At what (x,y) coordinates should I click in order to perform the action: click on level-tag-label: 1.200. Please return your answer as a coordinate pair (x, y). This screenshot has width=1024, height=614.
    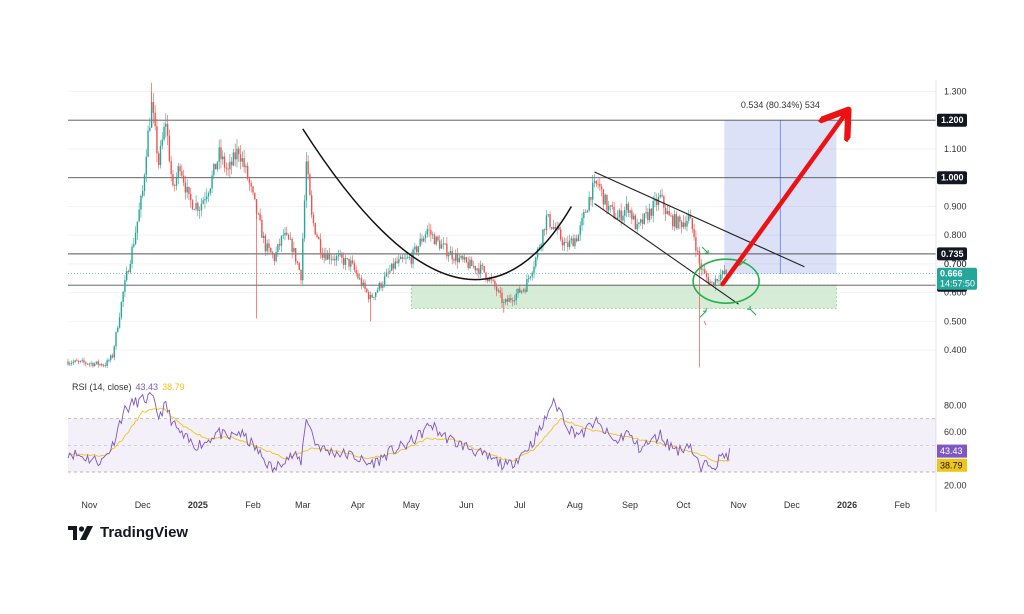
    Looking at the image, I should click on (952, 120).